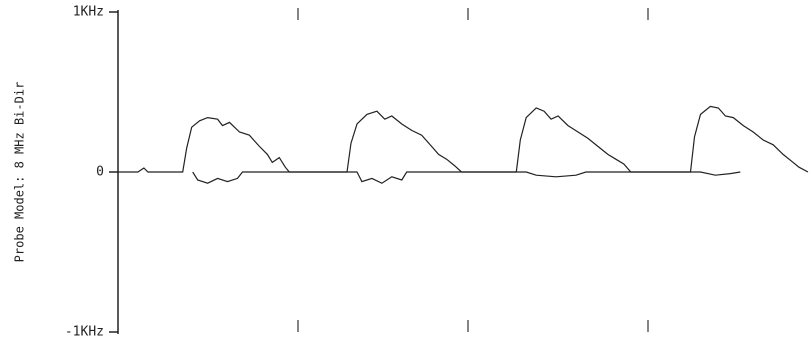 Image resolution: width=811 pixels, height=337 pixels. I want to click on y-tick-label: 0, so click(100, 172).